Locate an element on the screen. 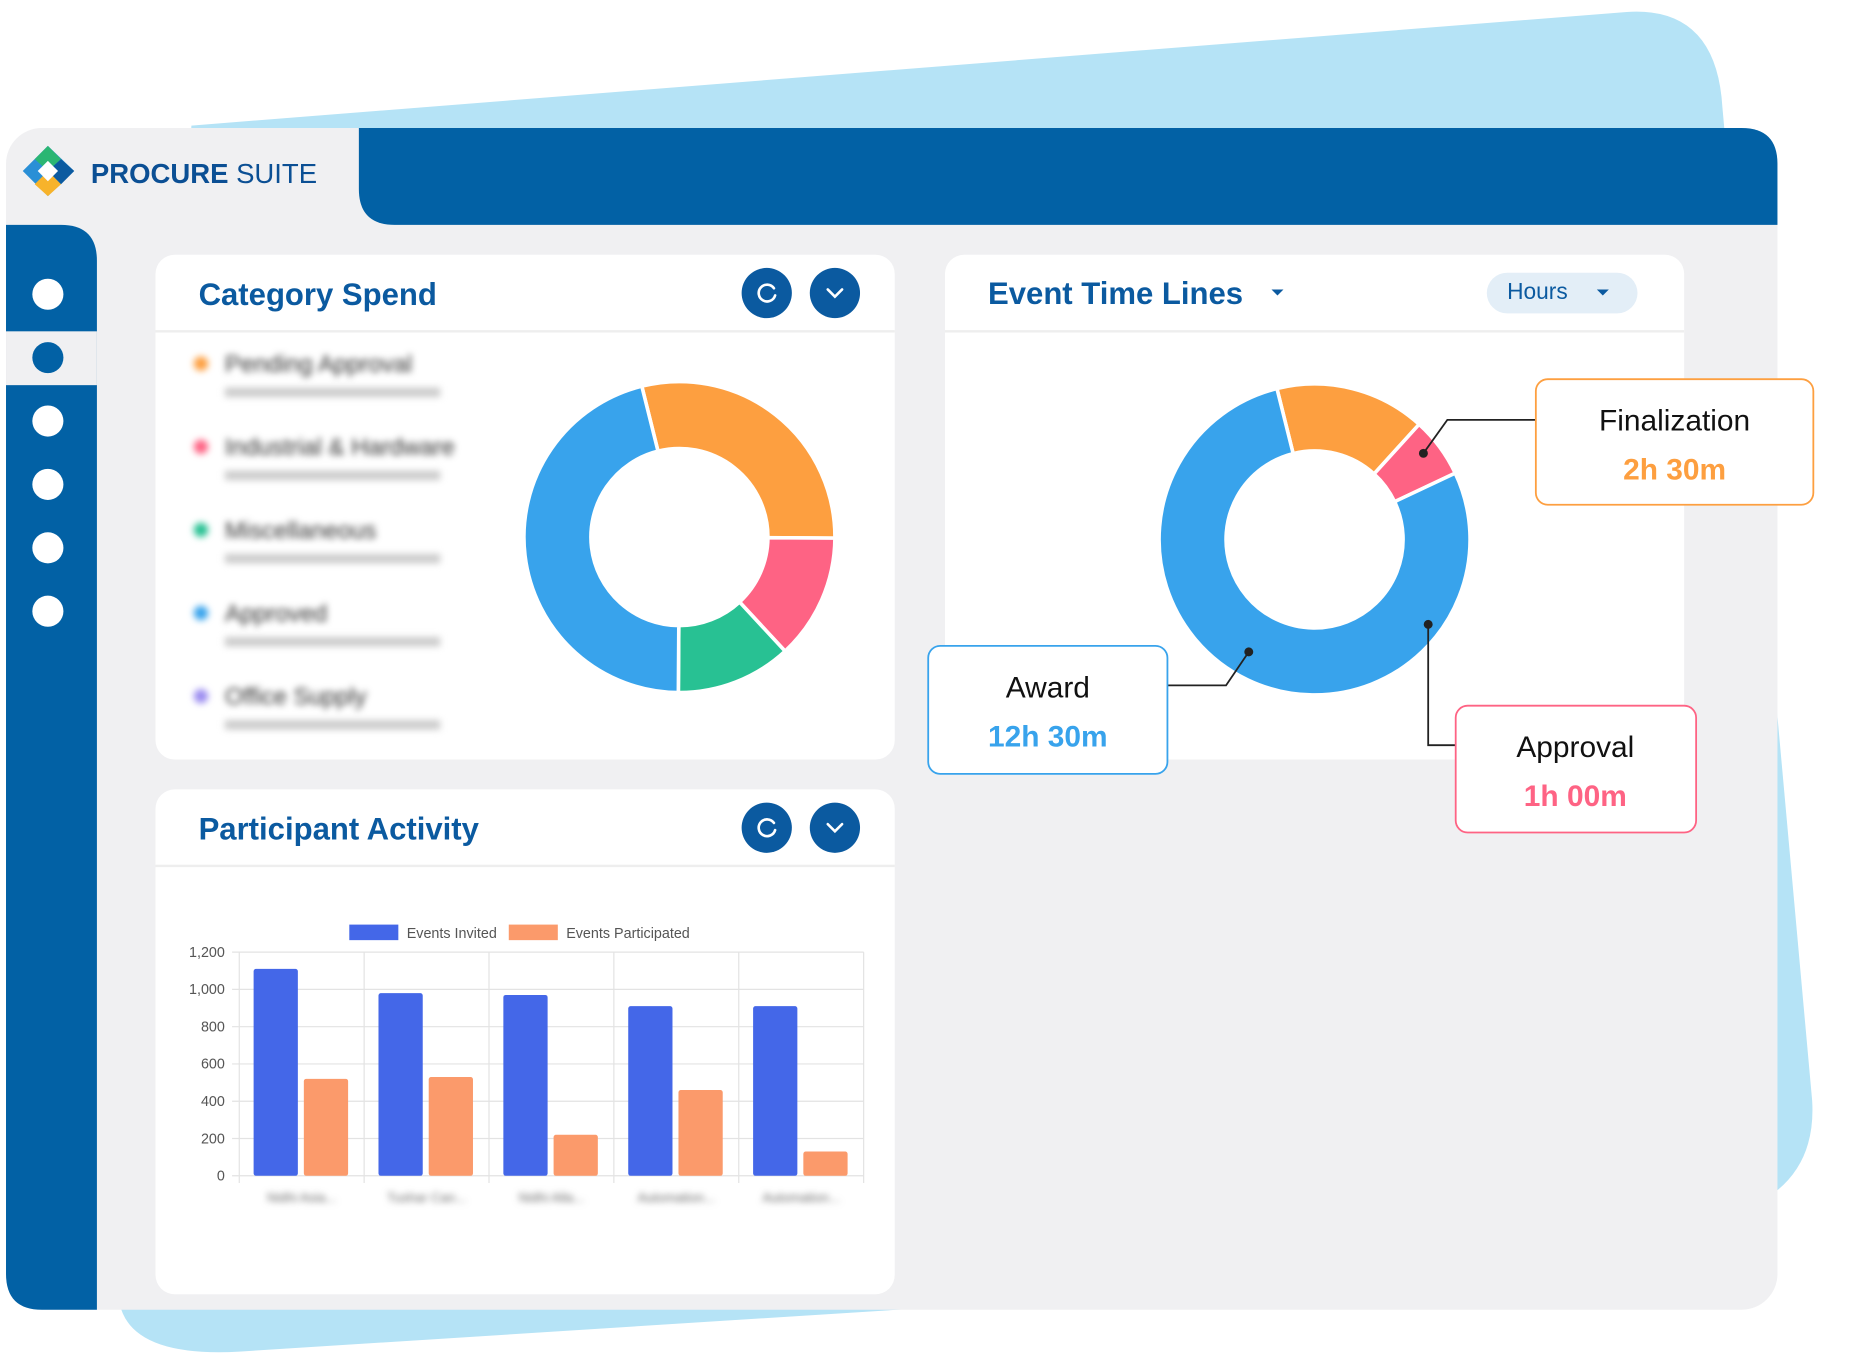 The width and height of the screenshot is (1866, 1354). callout-label: Finalization is located at coordinates (1674, 421).